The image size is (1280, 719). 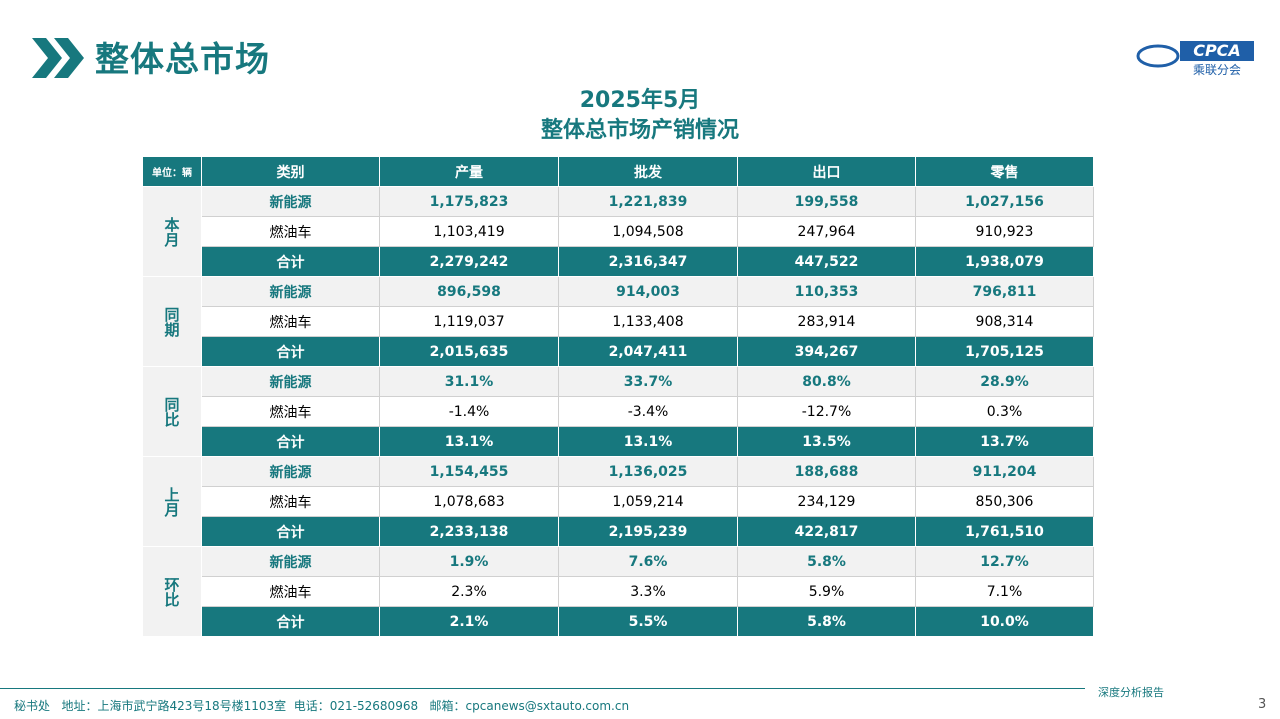 What do you see at coordinates (469, 321) in the screenshot?
I see `cell: 1,119,037` at bounding box center [469, 321].